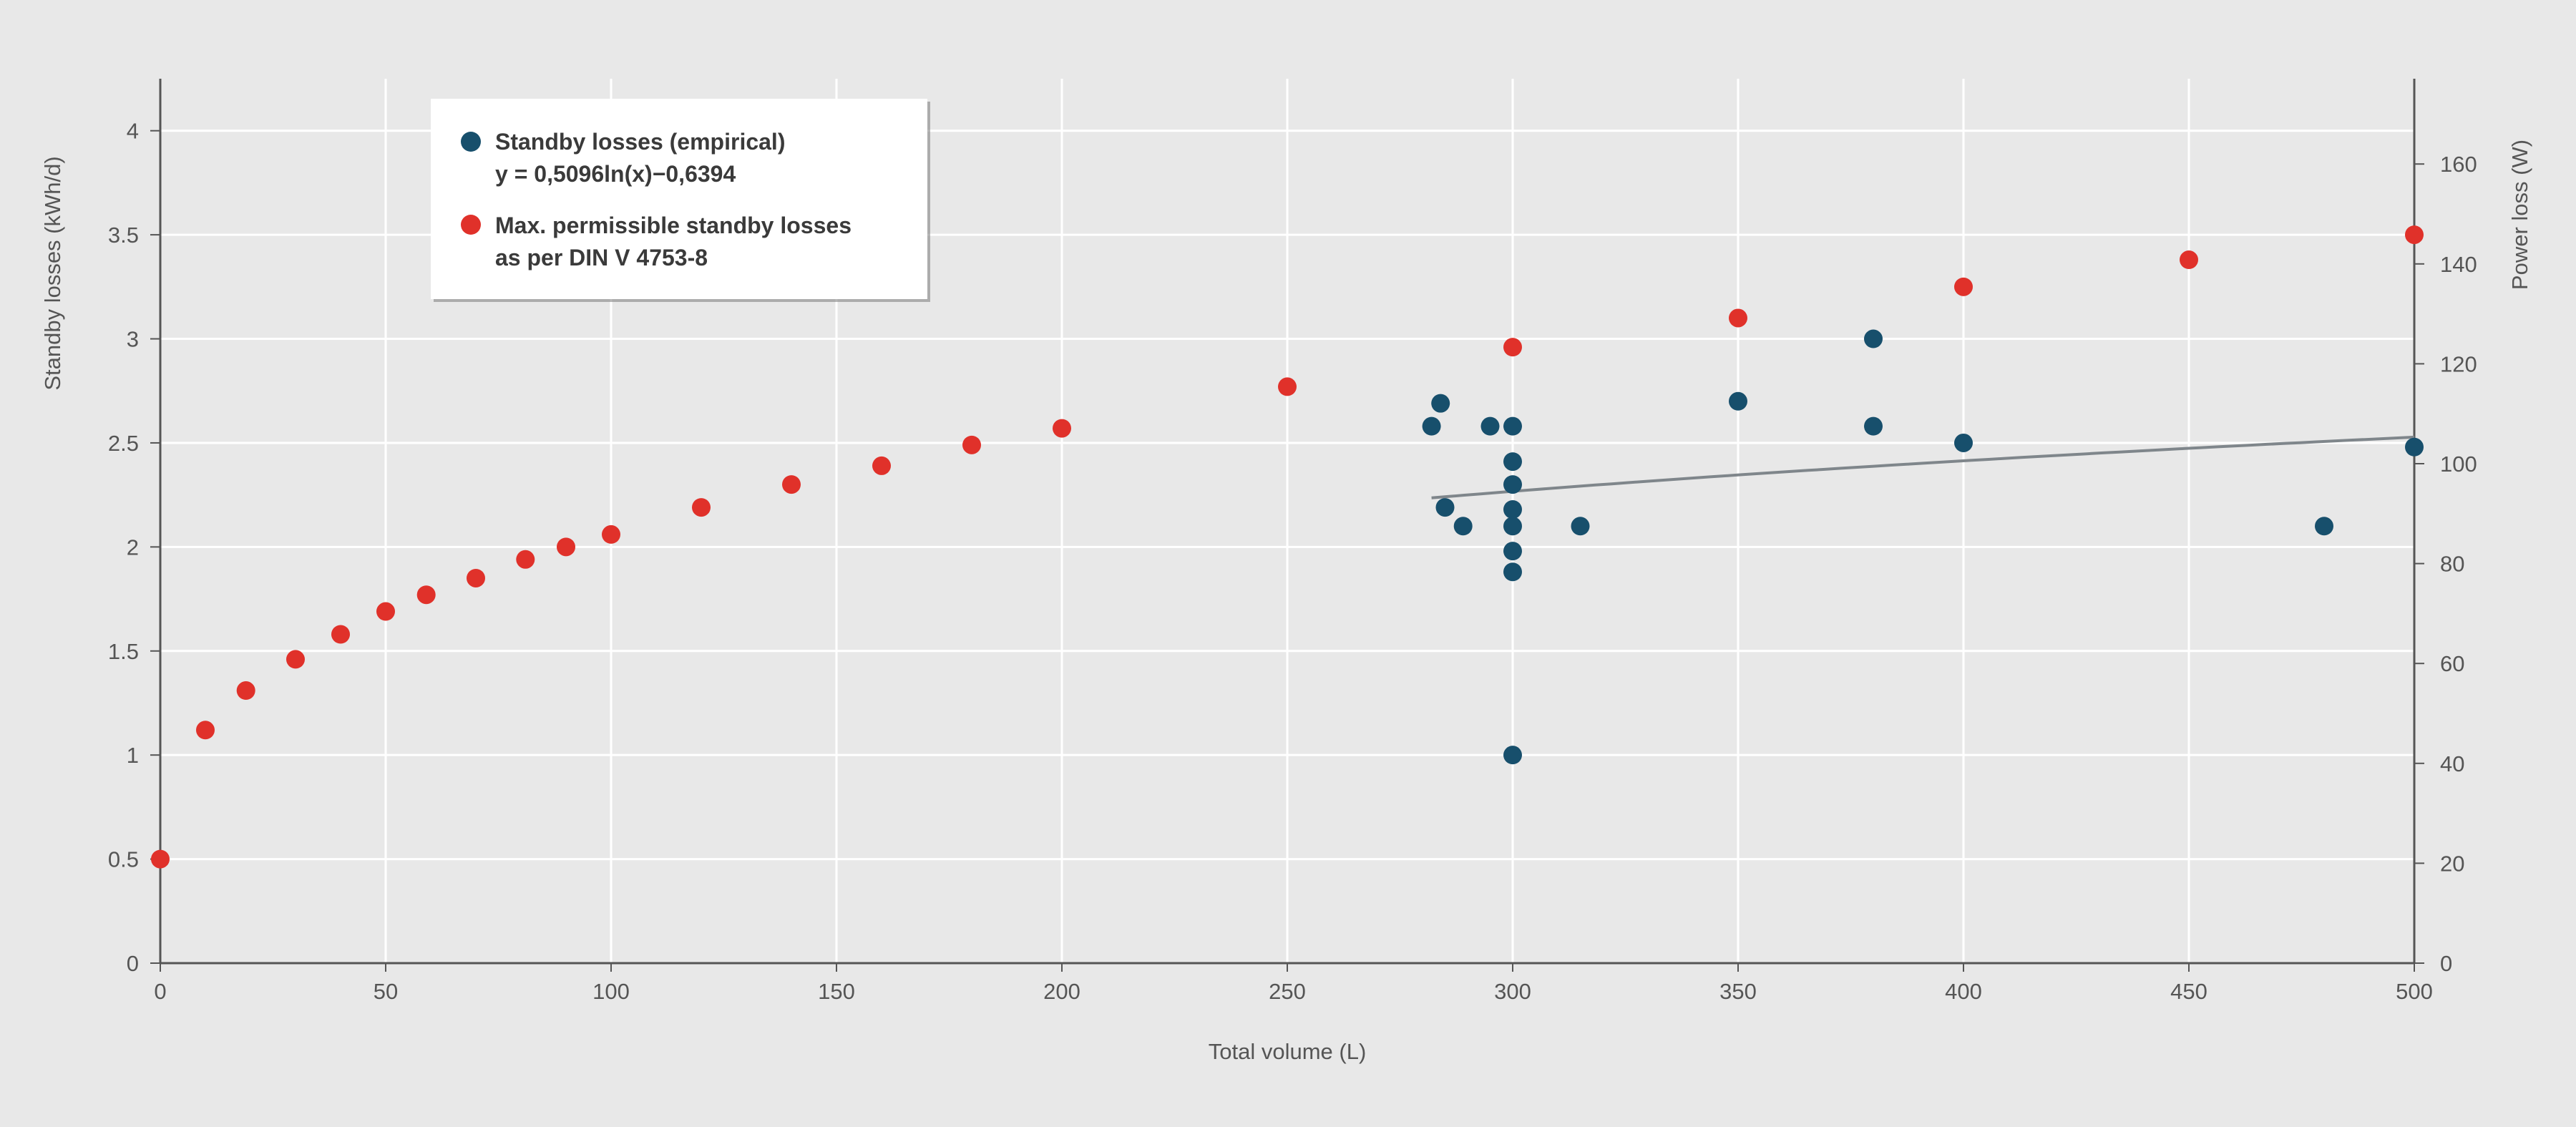  I want to click on y-tick-label: 2.5, so click(123, 443).